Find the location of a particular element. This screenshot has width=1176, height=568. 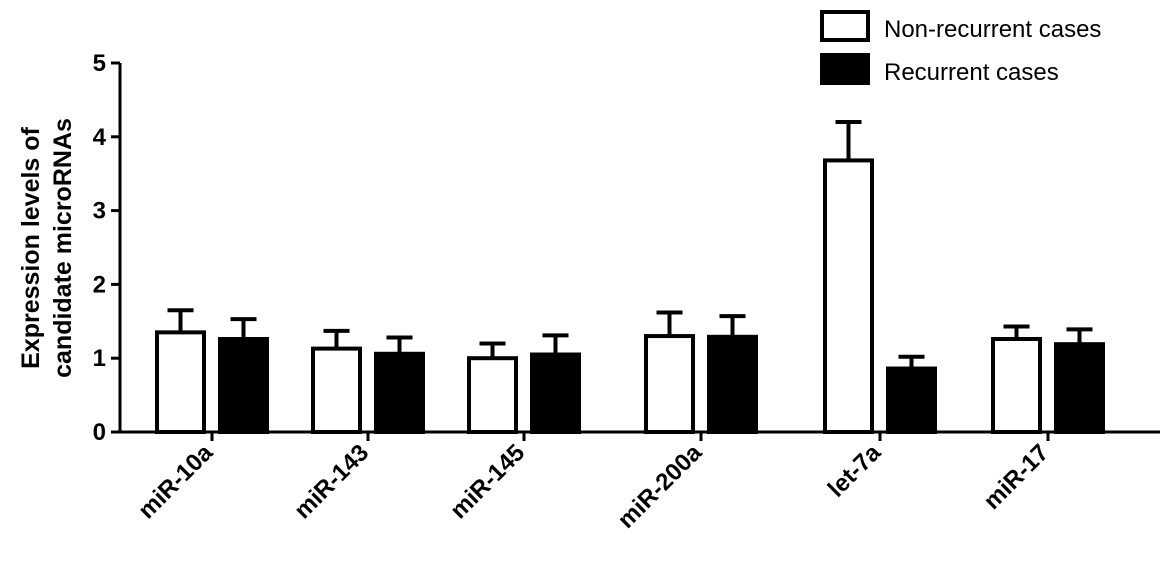

x-tick-label: miR-200a is located at coordinates (660, 486).